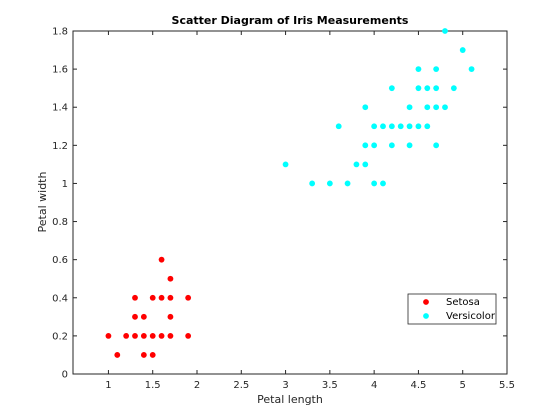 Image resolution: width=560 pixels, height=420 pixels. What do you see at coordinates (60, 70) in the screenshot?
I see `y-tick-label: 1.6` at bounding box center [60, 70].